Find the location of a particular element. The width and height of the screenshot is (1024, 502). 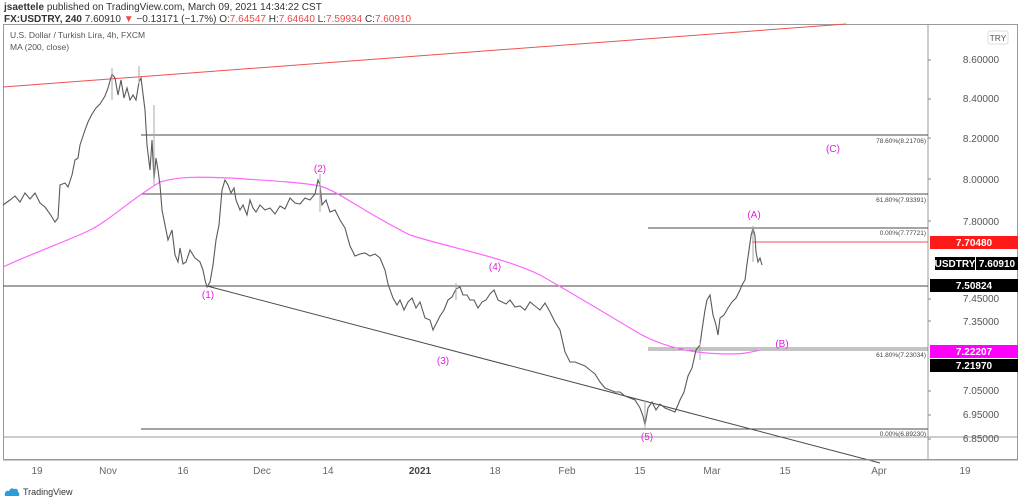

svg-text: 61.80%(7.23034) is located at coordinates (901, 355).